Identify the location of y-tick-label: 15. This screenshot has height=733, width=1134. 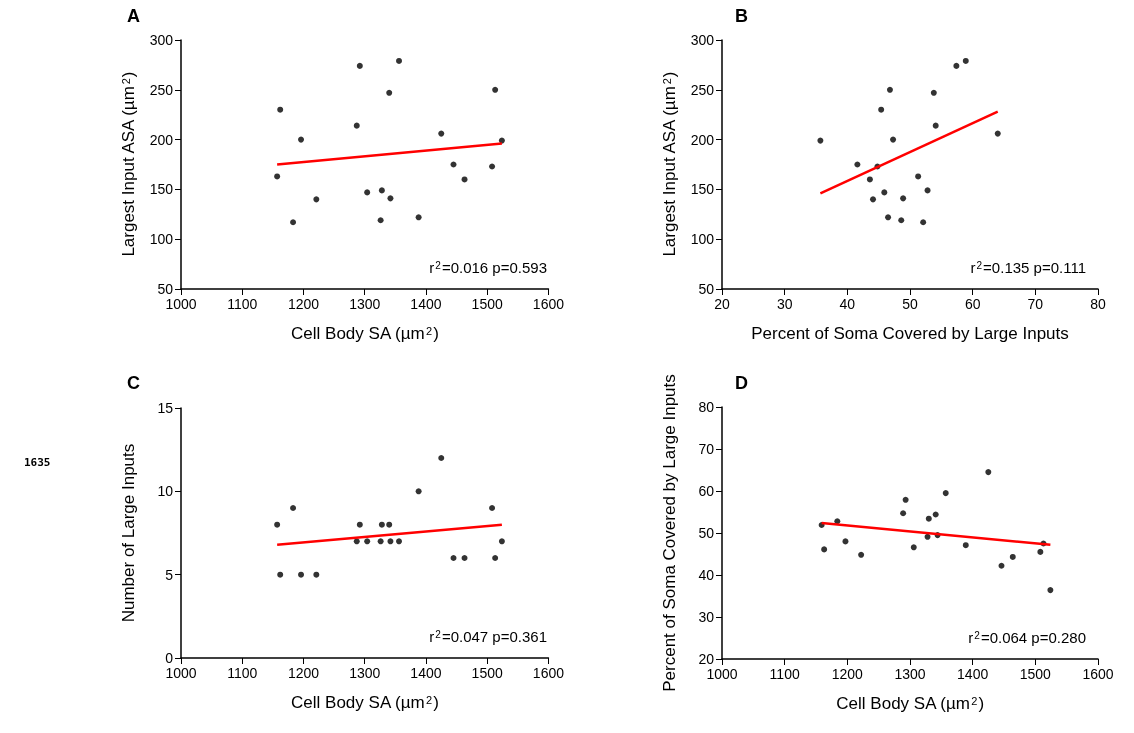
(165, 407).